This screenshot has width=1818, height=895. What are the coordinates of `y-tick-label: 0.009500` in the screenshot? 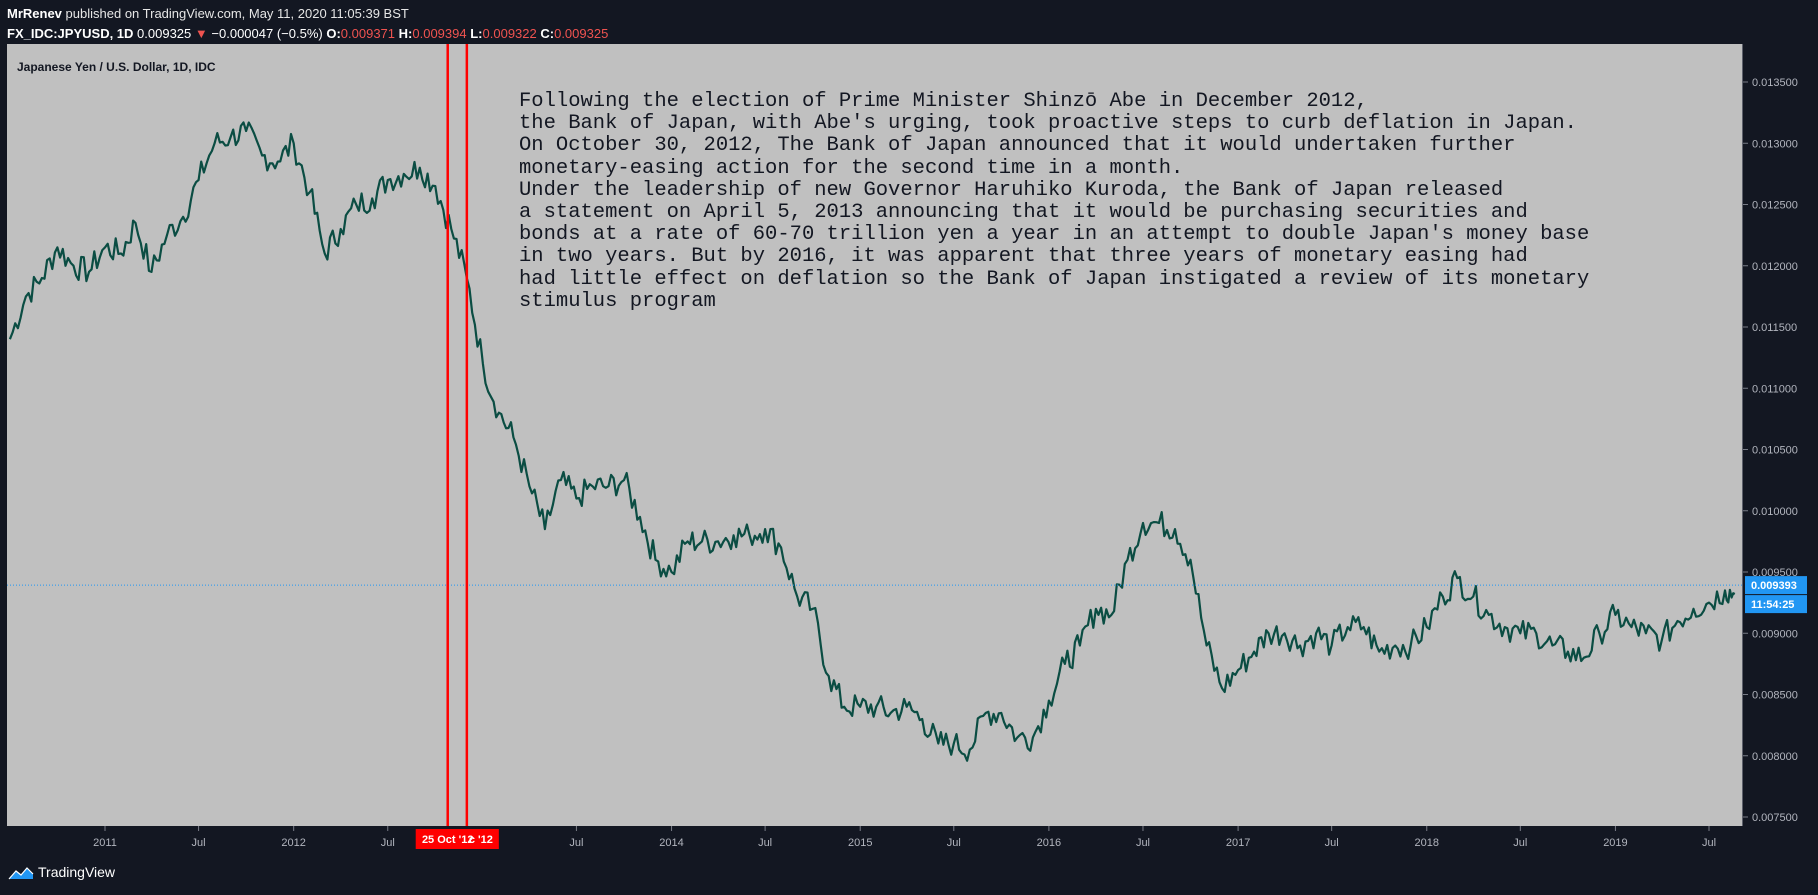 It's located at (1775, 573).